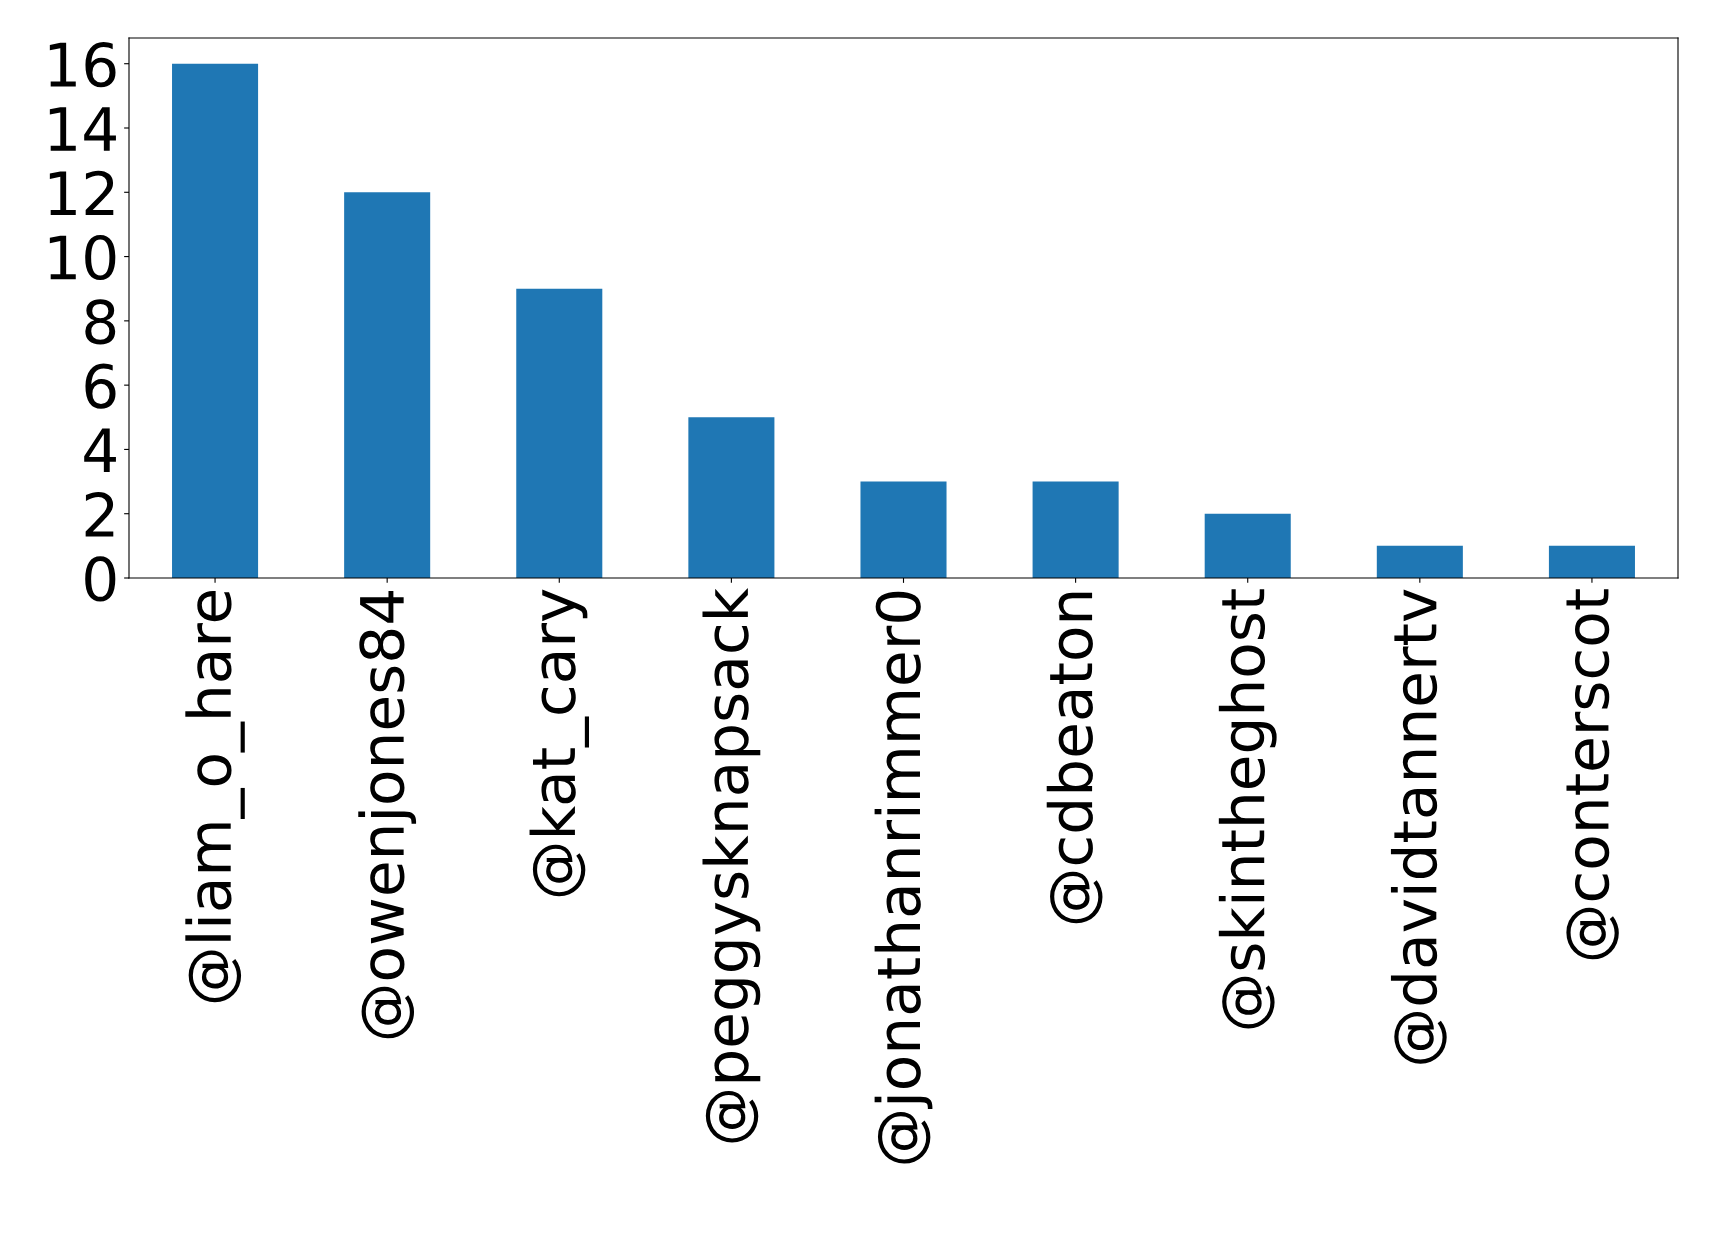  What do you see at coordinates (82, 65) in the screenshot?
I see `y-tick-label: 16` at bounding box center [82, 65].